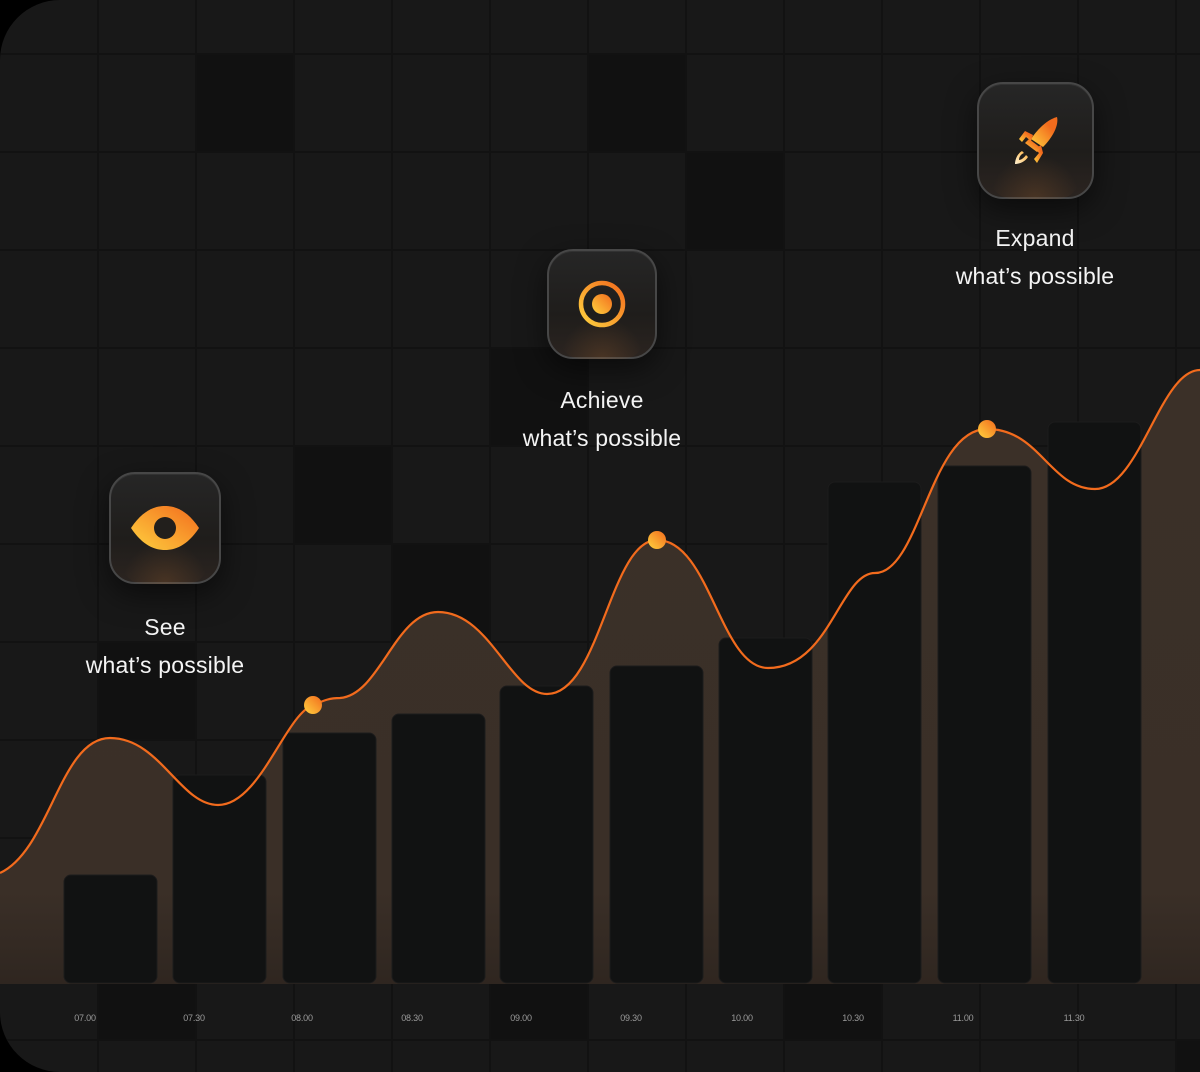 Image resolution: width=1200 pixels, height=1072 pixels. Describe the element at coordinates (657, 540) in the screenshot. I see `marker-dot-achieve` at that location.